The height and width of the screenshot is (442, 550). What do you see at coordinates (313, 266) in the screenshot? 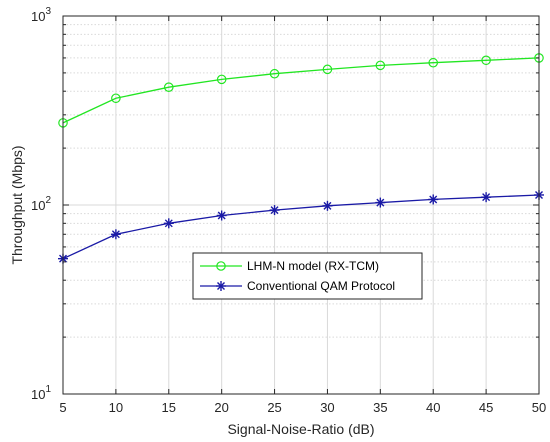
I see `legend-label: LHM-N model (RX-TCM)` at bounding box center [313, 266].